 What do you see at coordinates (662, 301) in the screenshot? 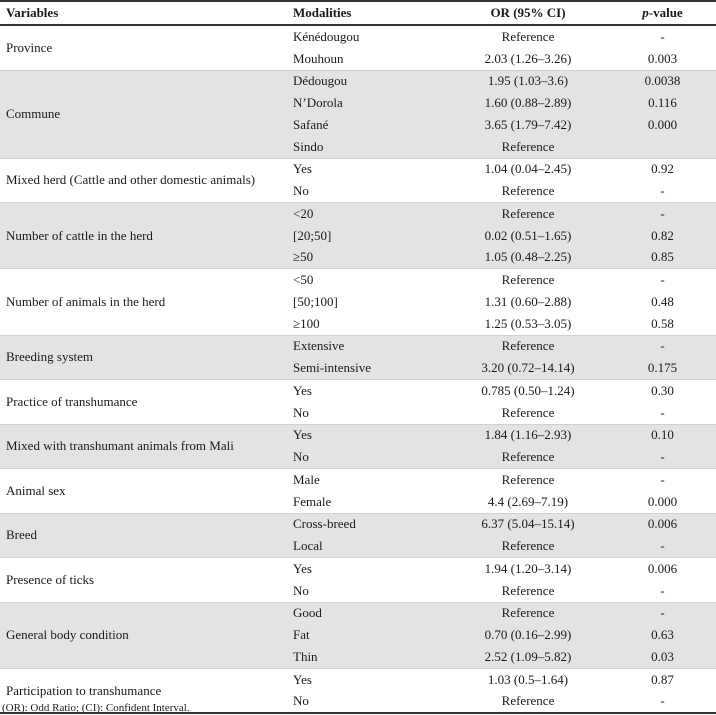
I see `pvalue-cell: 0.48` at bounding box center [662, 301].